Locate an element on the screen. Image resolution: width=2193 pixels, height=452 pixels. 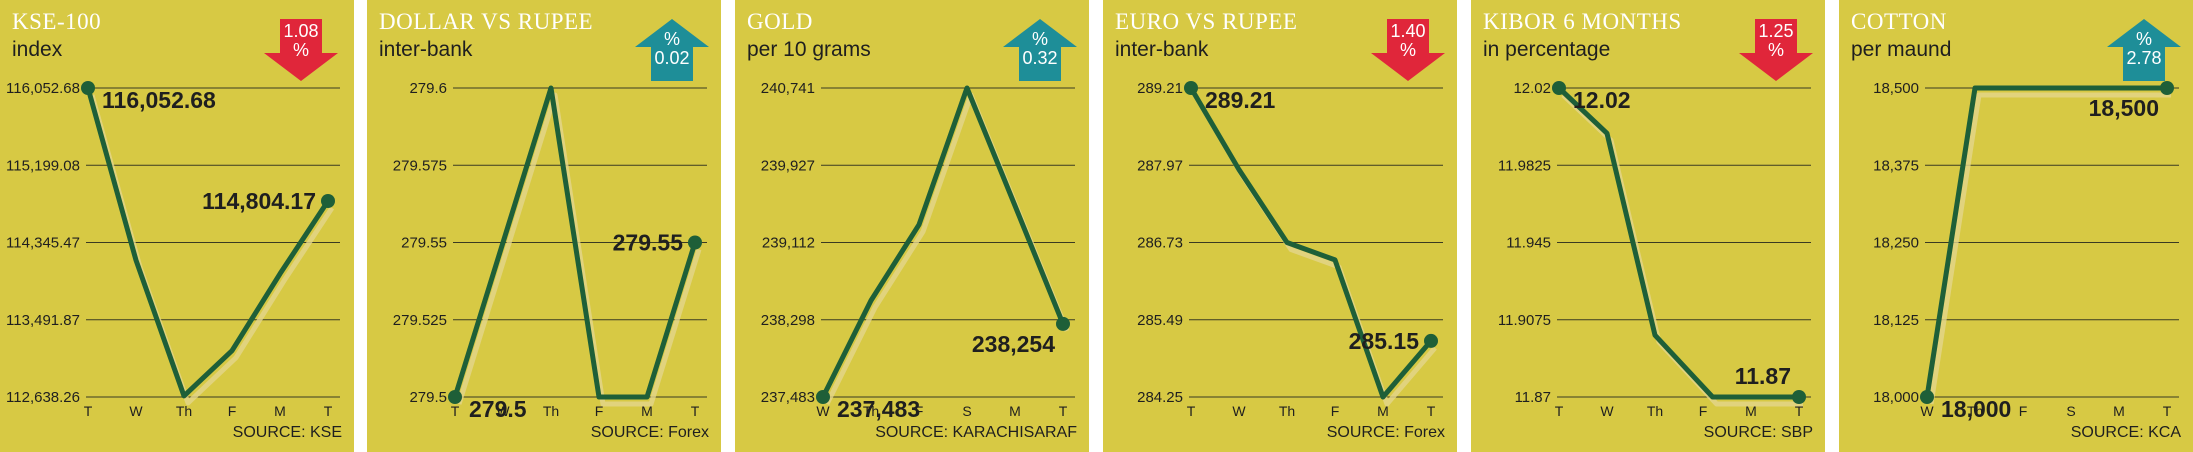
chart-source: SOURCE: KSE is located at coordinates (287, 432).